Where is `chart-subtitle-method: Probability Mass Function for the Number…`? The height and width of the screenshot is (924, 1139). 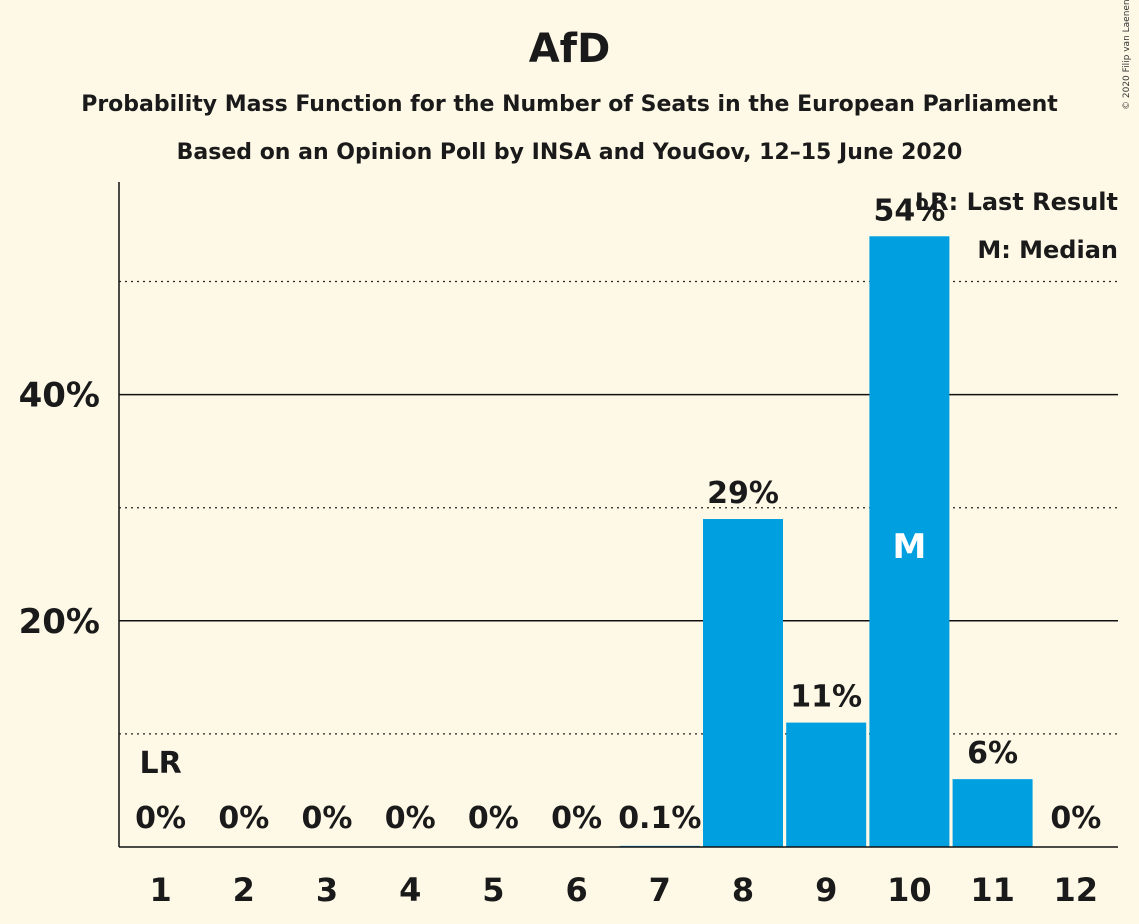
chart-subtitle-method: Probability Mass Function for the Number… is located at coordinates (569, 104).